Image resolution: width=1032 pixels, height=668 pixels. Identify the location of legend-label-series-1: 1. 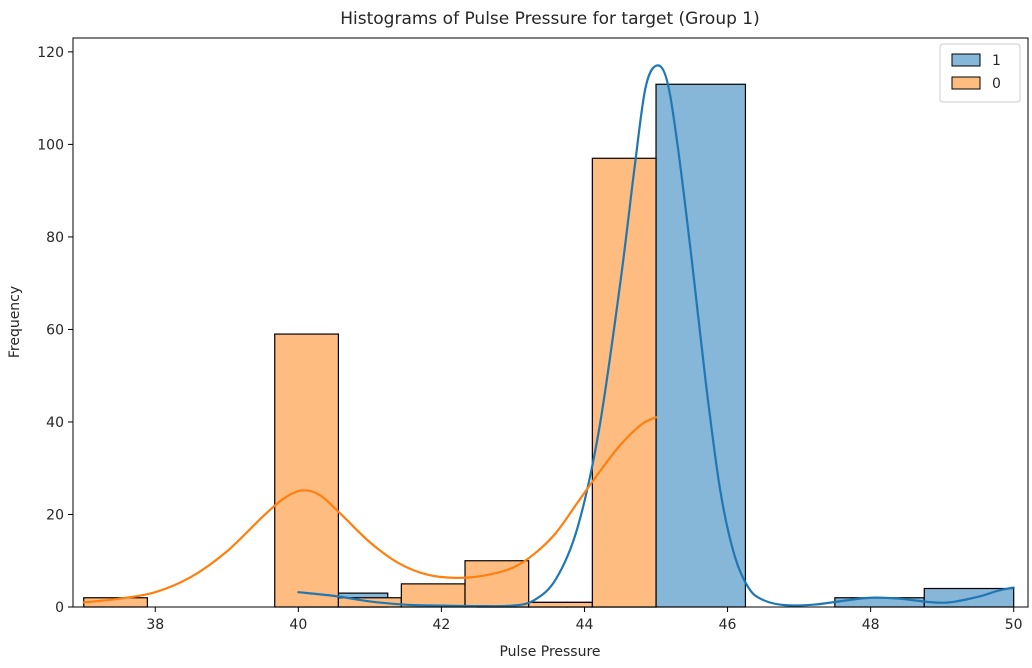
(996, 61).